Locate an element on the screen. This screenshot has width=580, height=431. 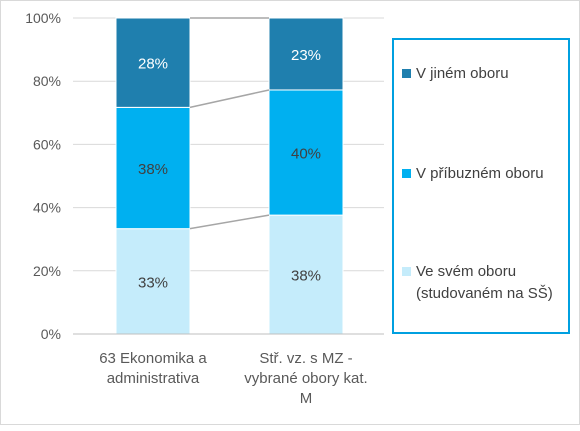
y-tick-label: 80% is located at coordinates (47, 81).